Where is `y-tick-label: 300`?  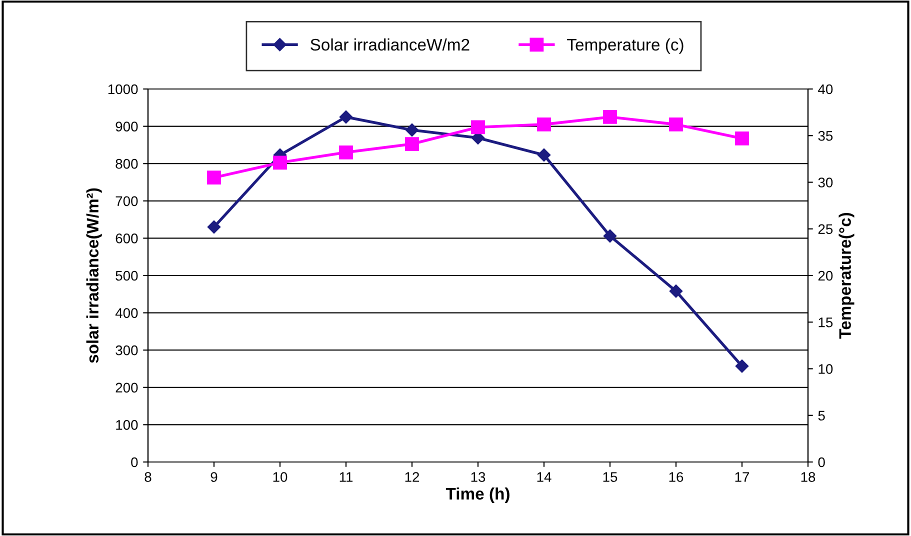 y-tick-label: 300 is located at coordinates (127, 350).